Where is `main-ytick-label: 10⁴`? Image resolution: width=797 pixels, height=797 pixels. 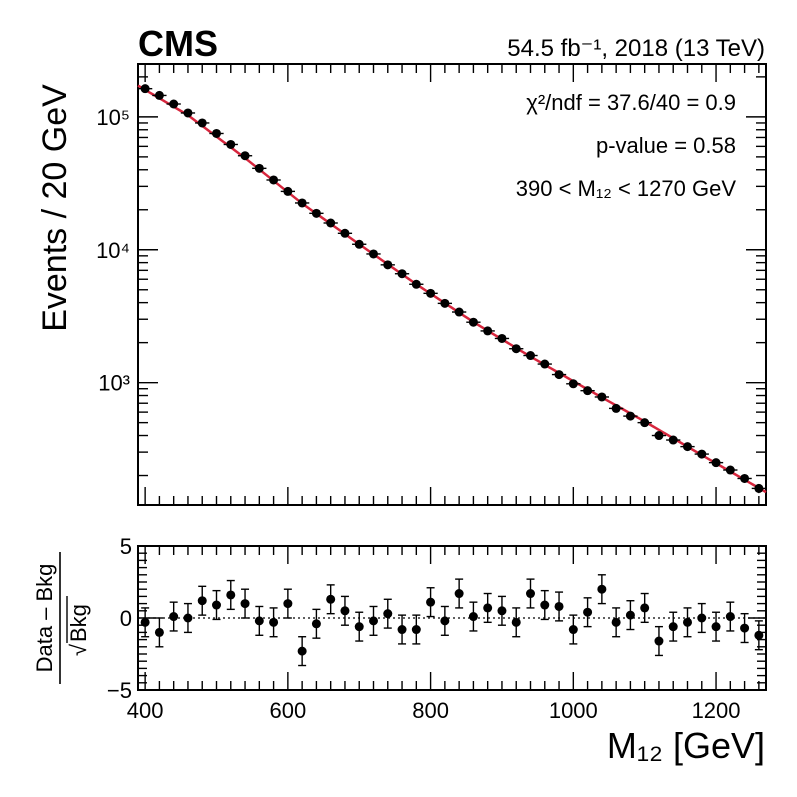 main-ytick-label: 10⁴ is located at coordinates (113, 250).